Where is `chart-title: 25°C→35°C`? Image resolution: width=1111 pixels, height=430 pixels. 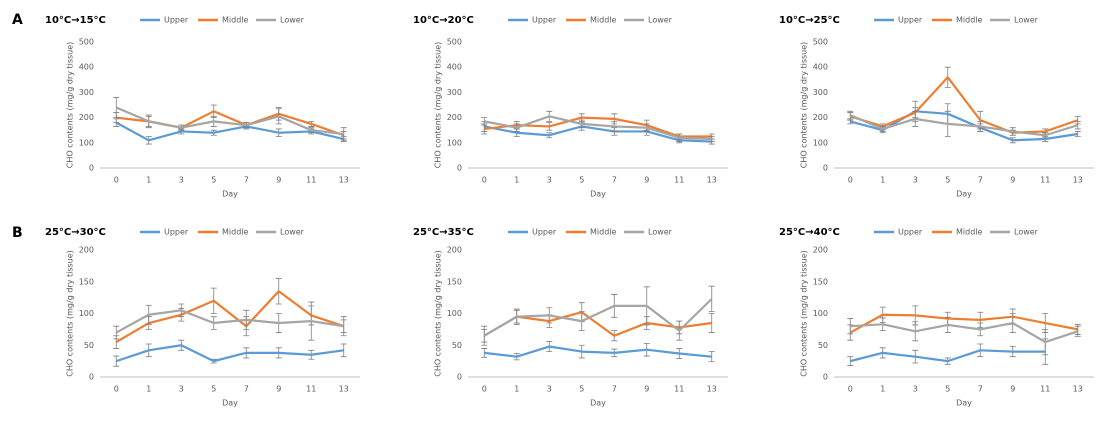
chart-title: 25°C→35°C is located at coordinates (443, 232).